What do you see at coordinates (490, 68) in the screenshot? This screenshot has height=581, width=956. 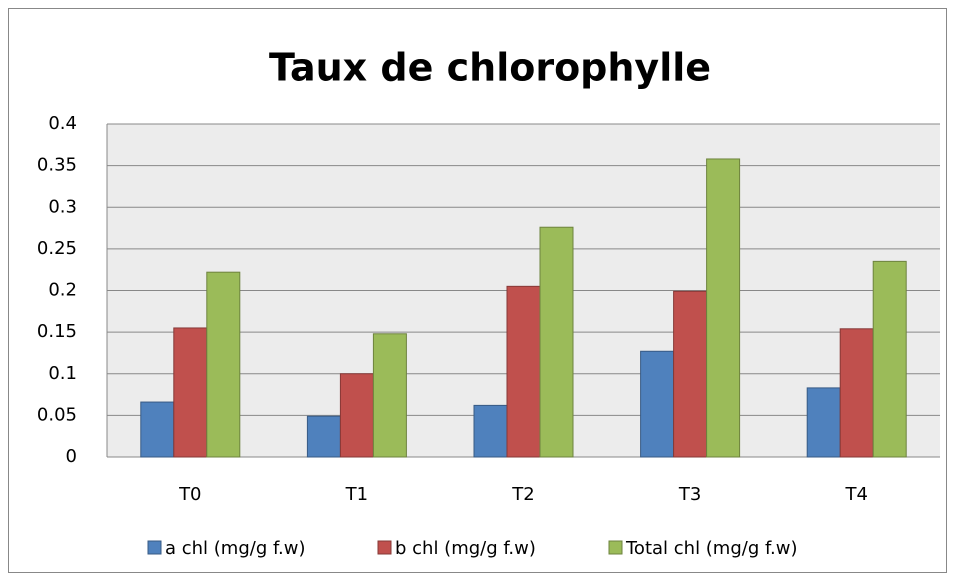 I see `chart-title: Taux de chlorophylle` at bounding box center [490, 68].